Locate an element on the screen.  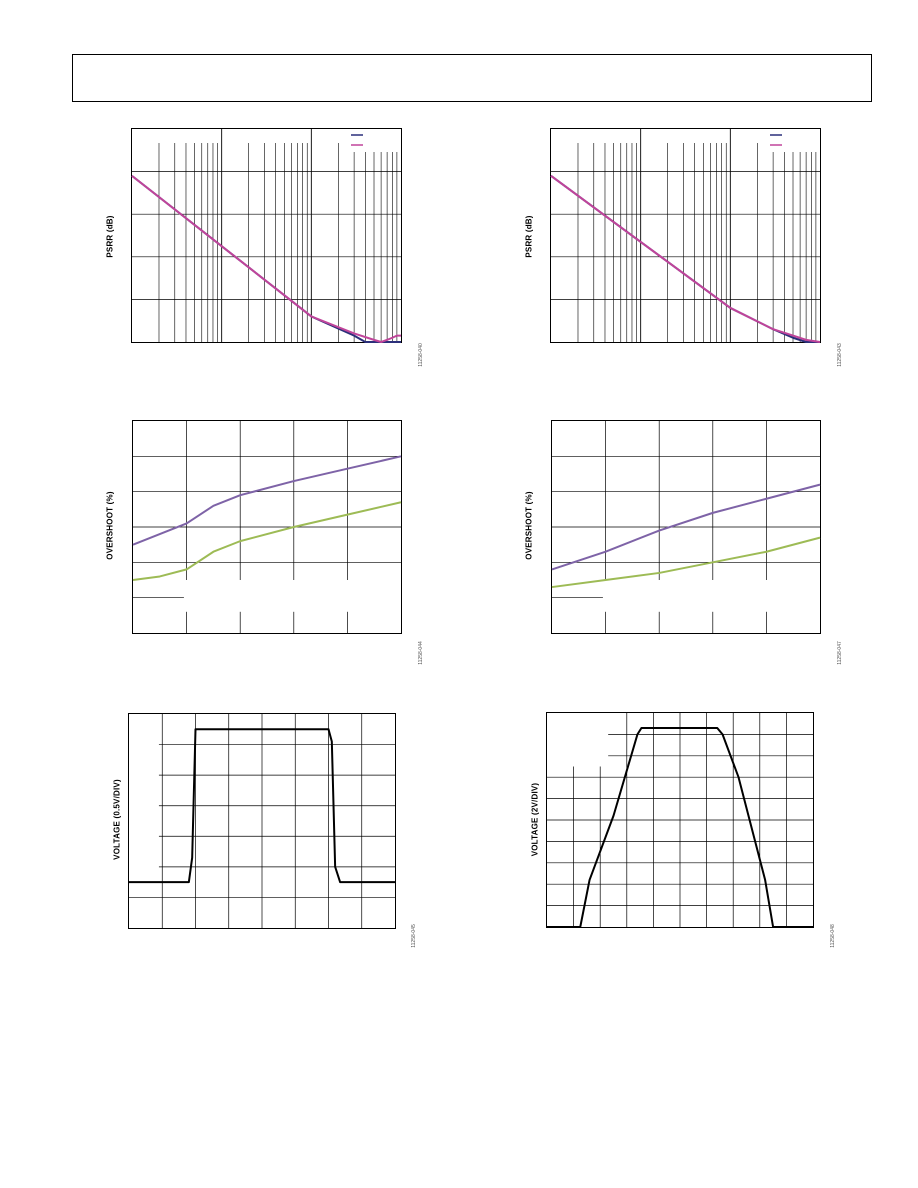
overshoot-right-chart is located at coordinates (686, 527).